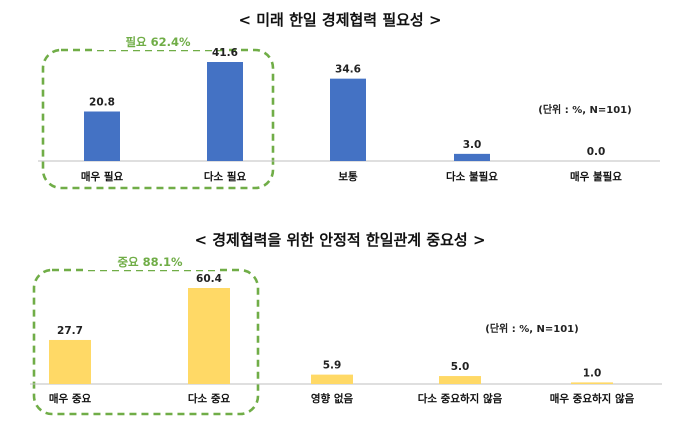 This screenshot has width=680, height=428. Describe the element at coordinates (472, 145) in the screenshot. I see `bar-value-label-3: 3.0` at that location.